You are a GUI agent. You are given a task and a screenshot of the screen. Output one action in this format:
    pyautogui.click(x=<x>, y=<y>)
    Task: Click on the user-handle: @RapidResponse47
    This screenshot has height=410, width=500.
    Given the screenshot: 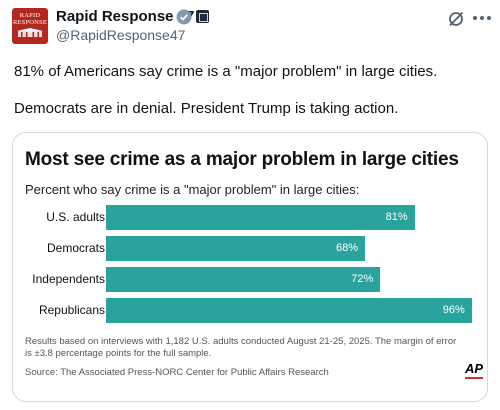 What is the action you would take?
    pyautogui.click(x=121, y=35)
    